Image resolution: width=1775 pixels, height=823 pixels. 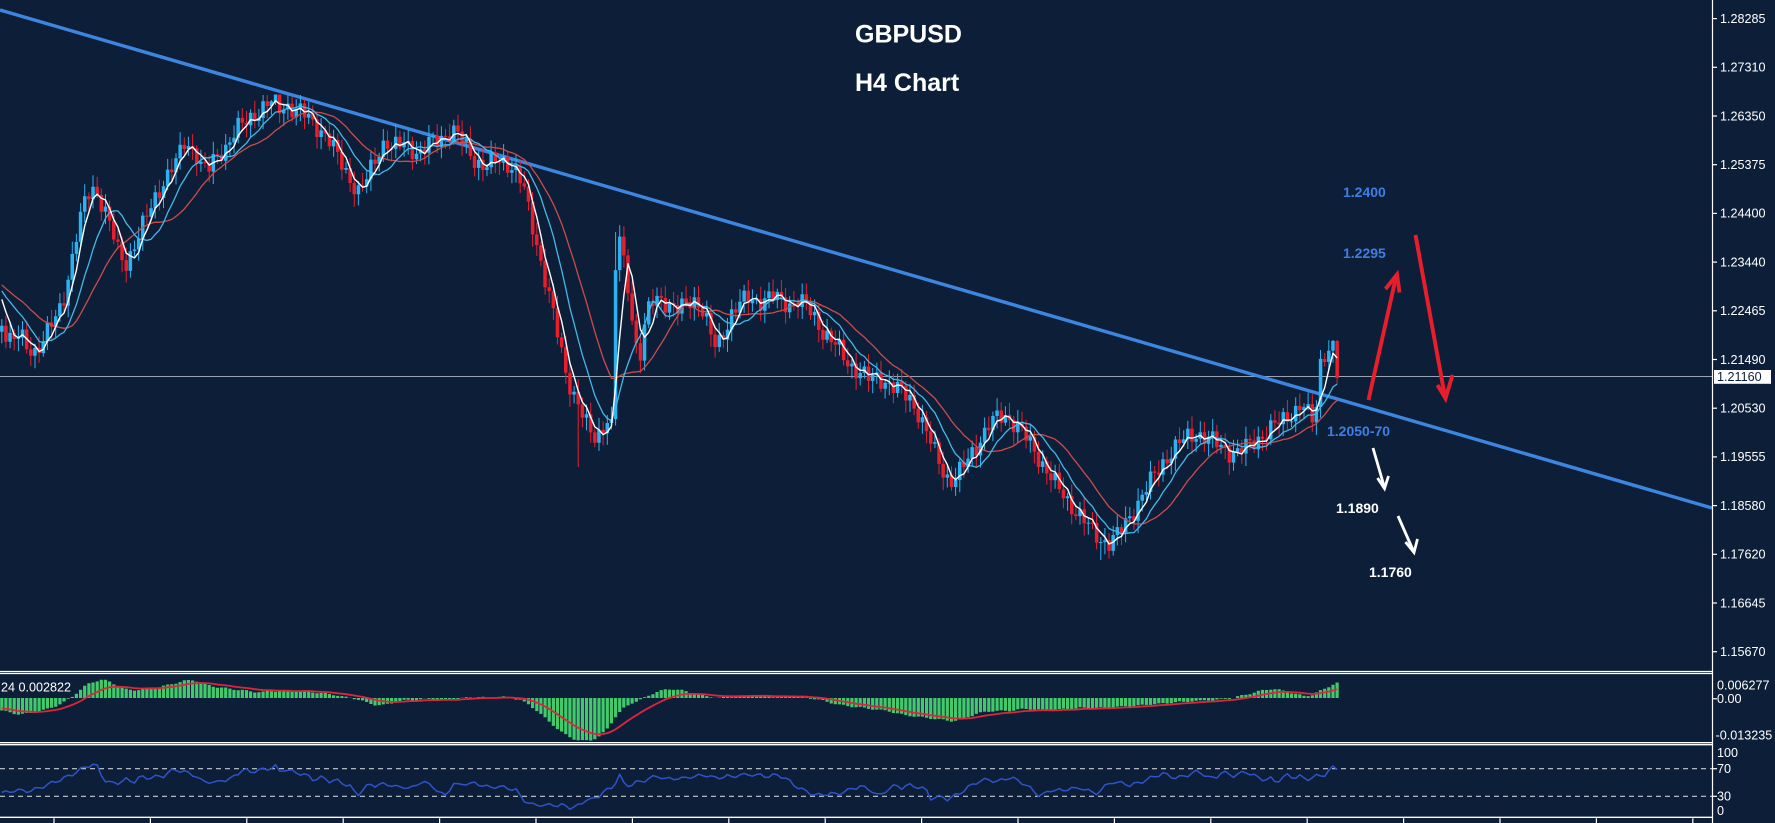 What do you see at coordinates (1743, 214) in the screenshot?
I see `svg-text: 1.24400` at bounding box center [1743, 214].